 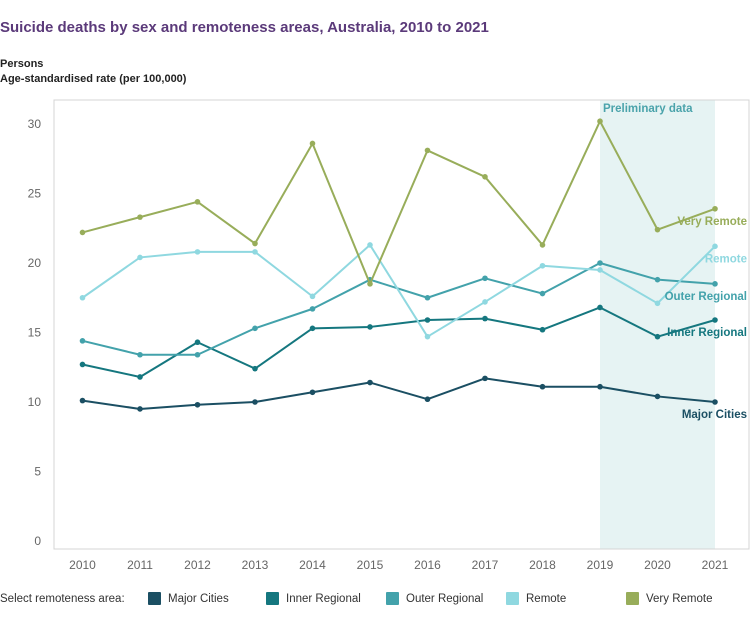 What do you see at coordinates (35, 333) in the screenshot?
I see `y-tick-label: 15` at bounding box center [35, 333].